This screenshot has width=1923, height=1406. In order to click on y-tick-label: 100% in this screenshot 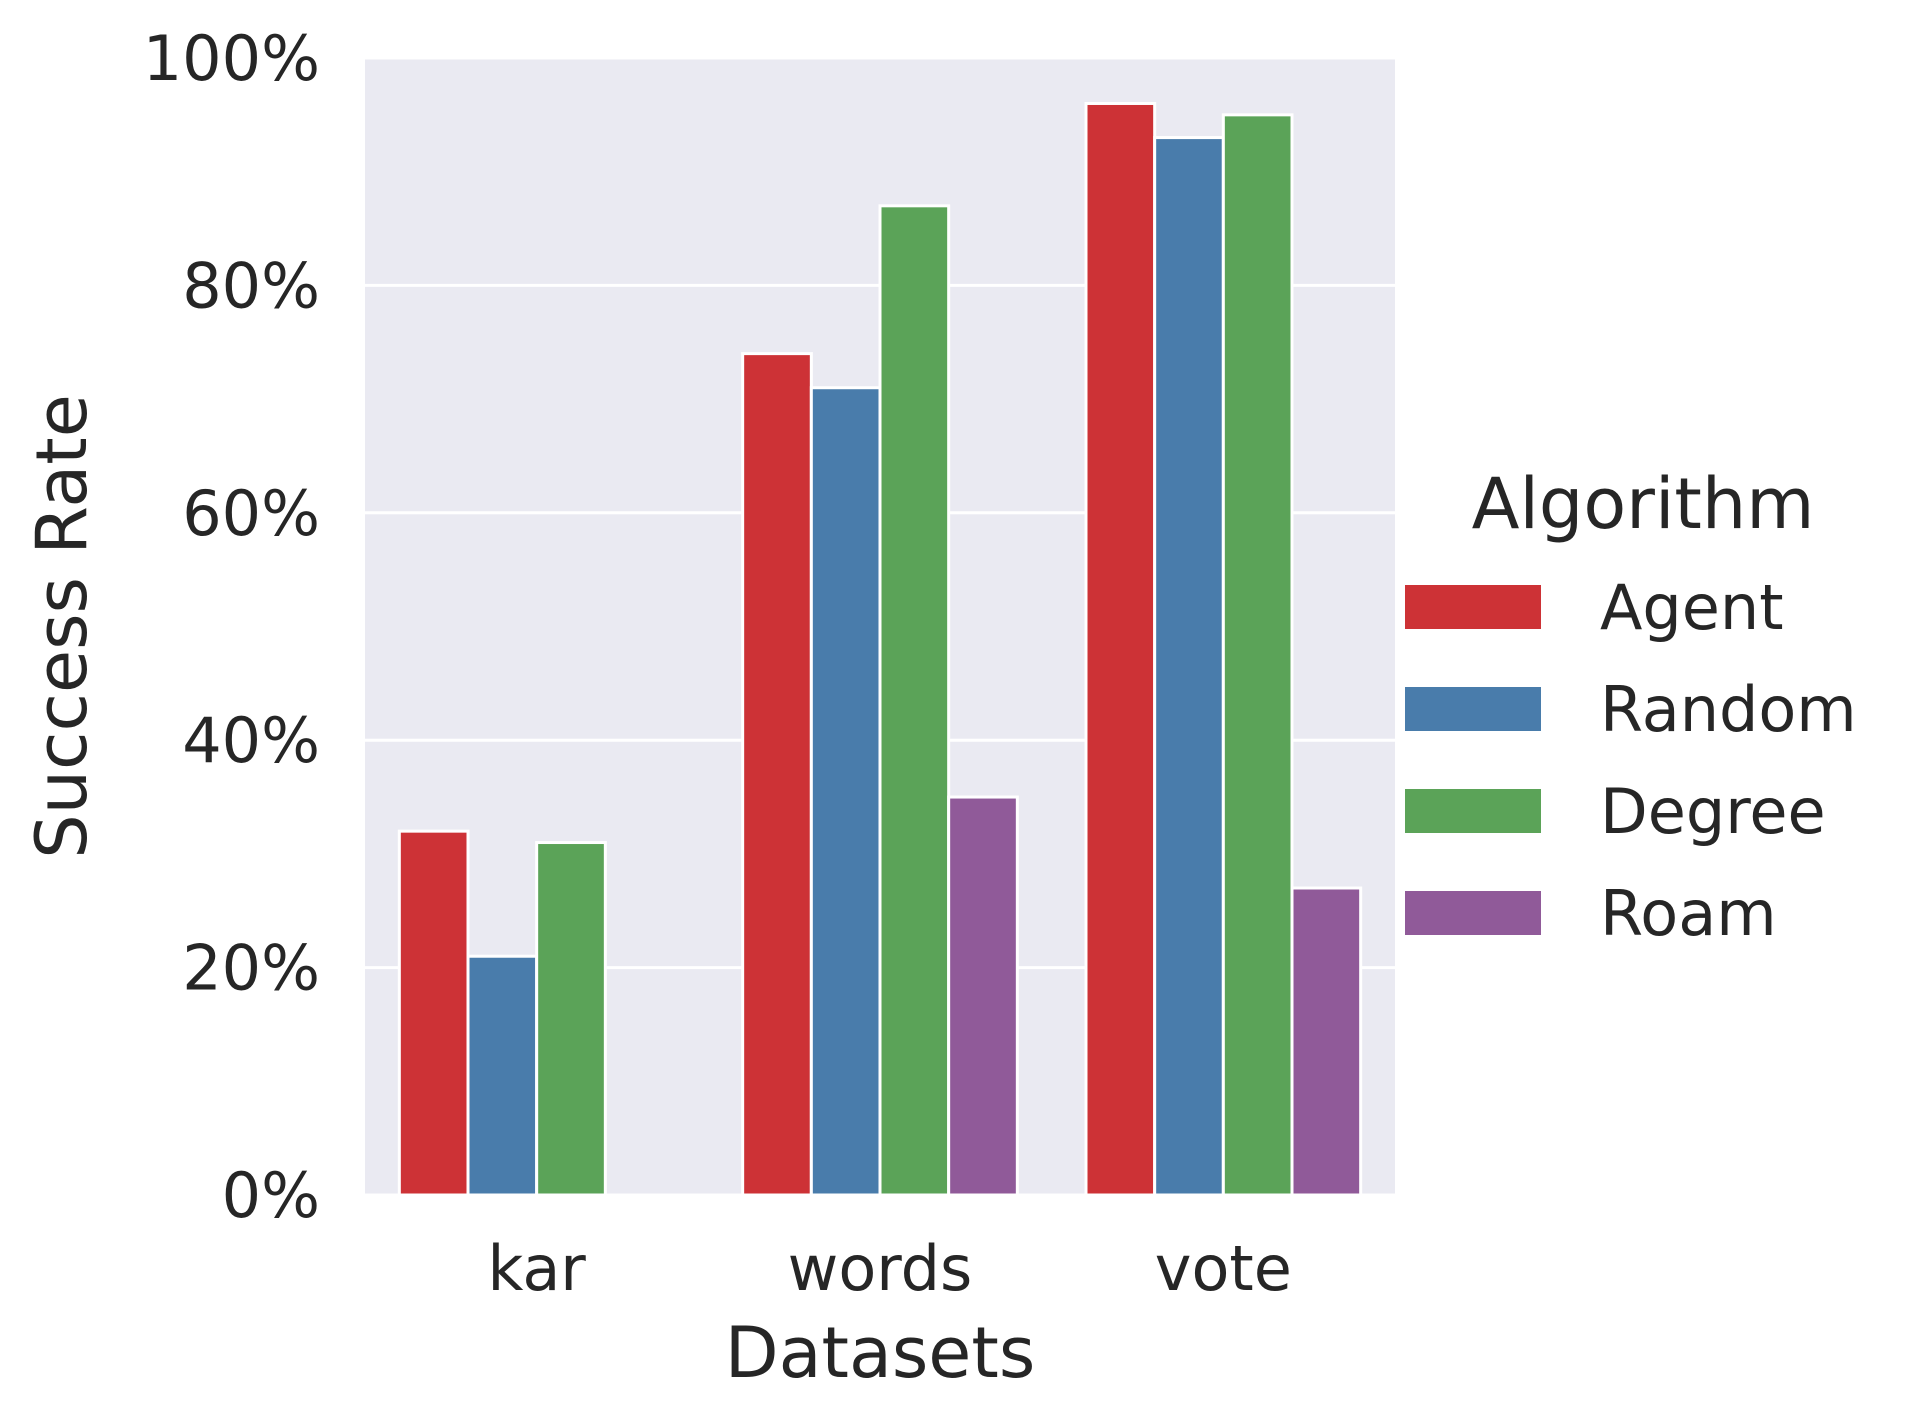, I will do `click(231, 58)`.